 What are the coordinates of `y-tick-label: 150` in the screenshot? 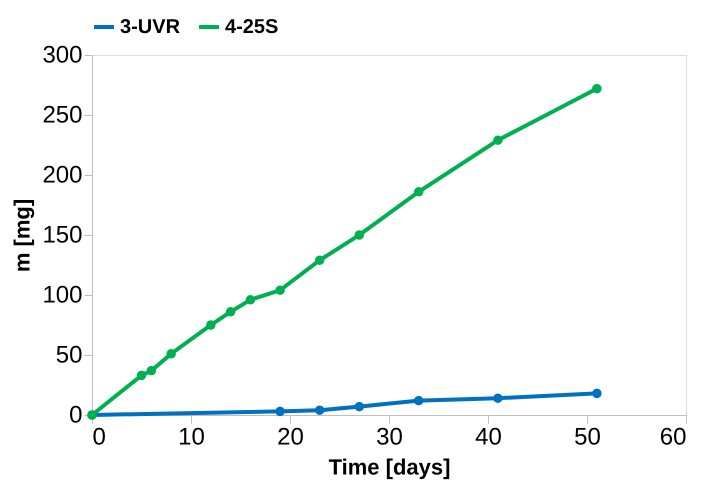 It's located at (62, 235).